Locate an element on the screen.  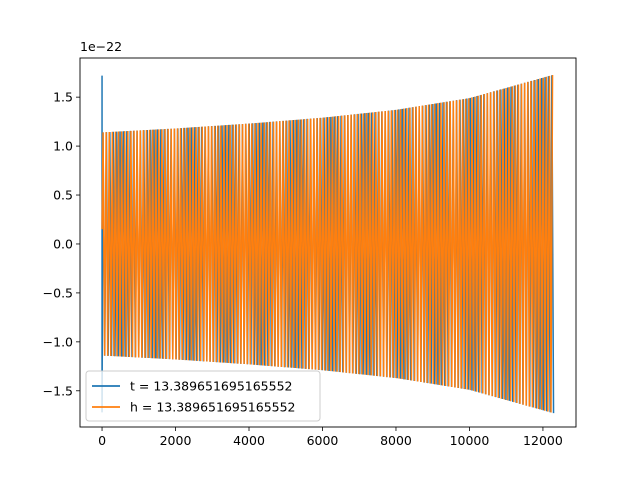
x-tick-label: 8000 is located at coordinates (396, 440).